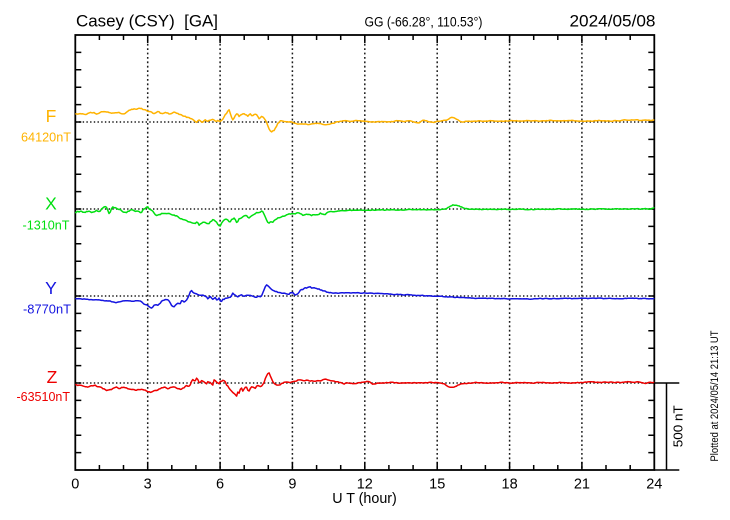 Image resolution: width=730 pixels, height=520 pixels. Describe the element at coordinates (510, 485) in the screenshot. I see `svg-text: 18` at that location.